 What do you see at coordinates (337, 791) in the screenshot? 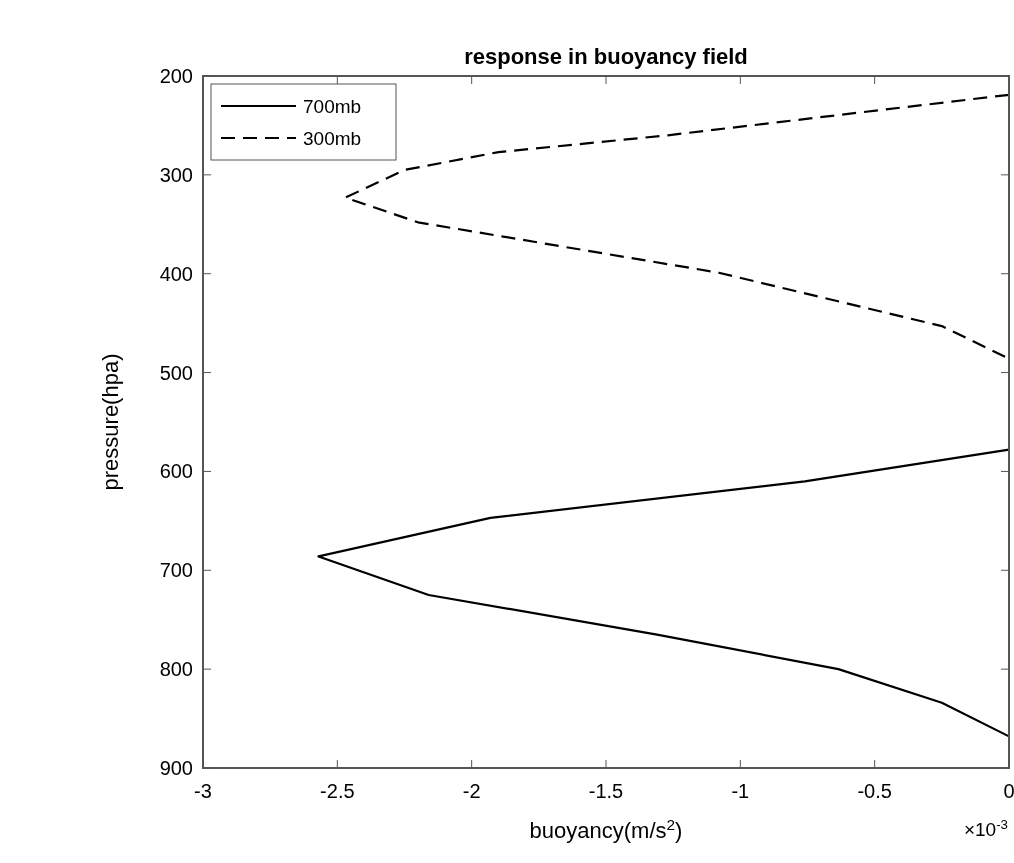
I see `x-tick-label: -2.5` at bounding box center [337, 791].